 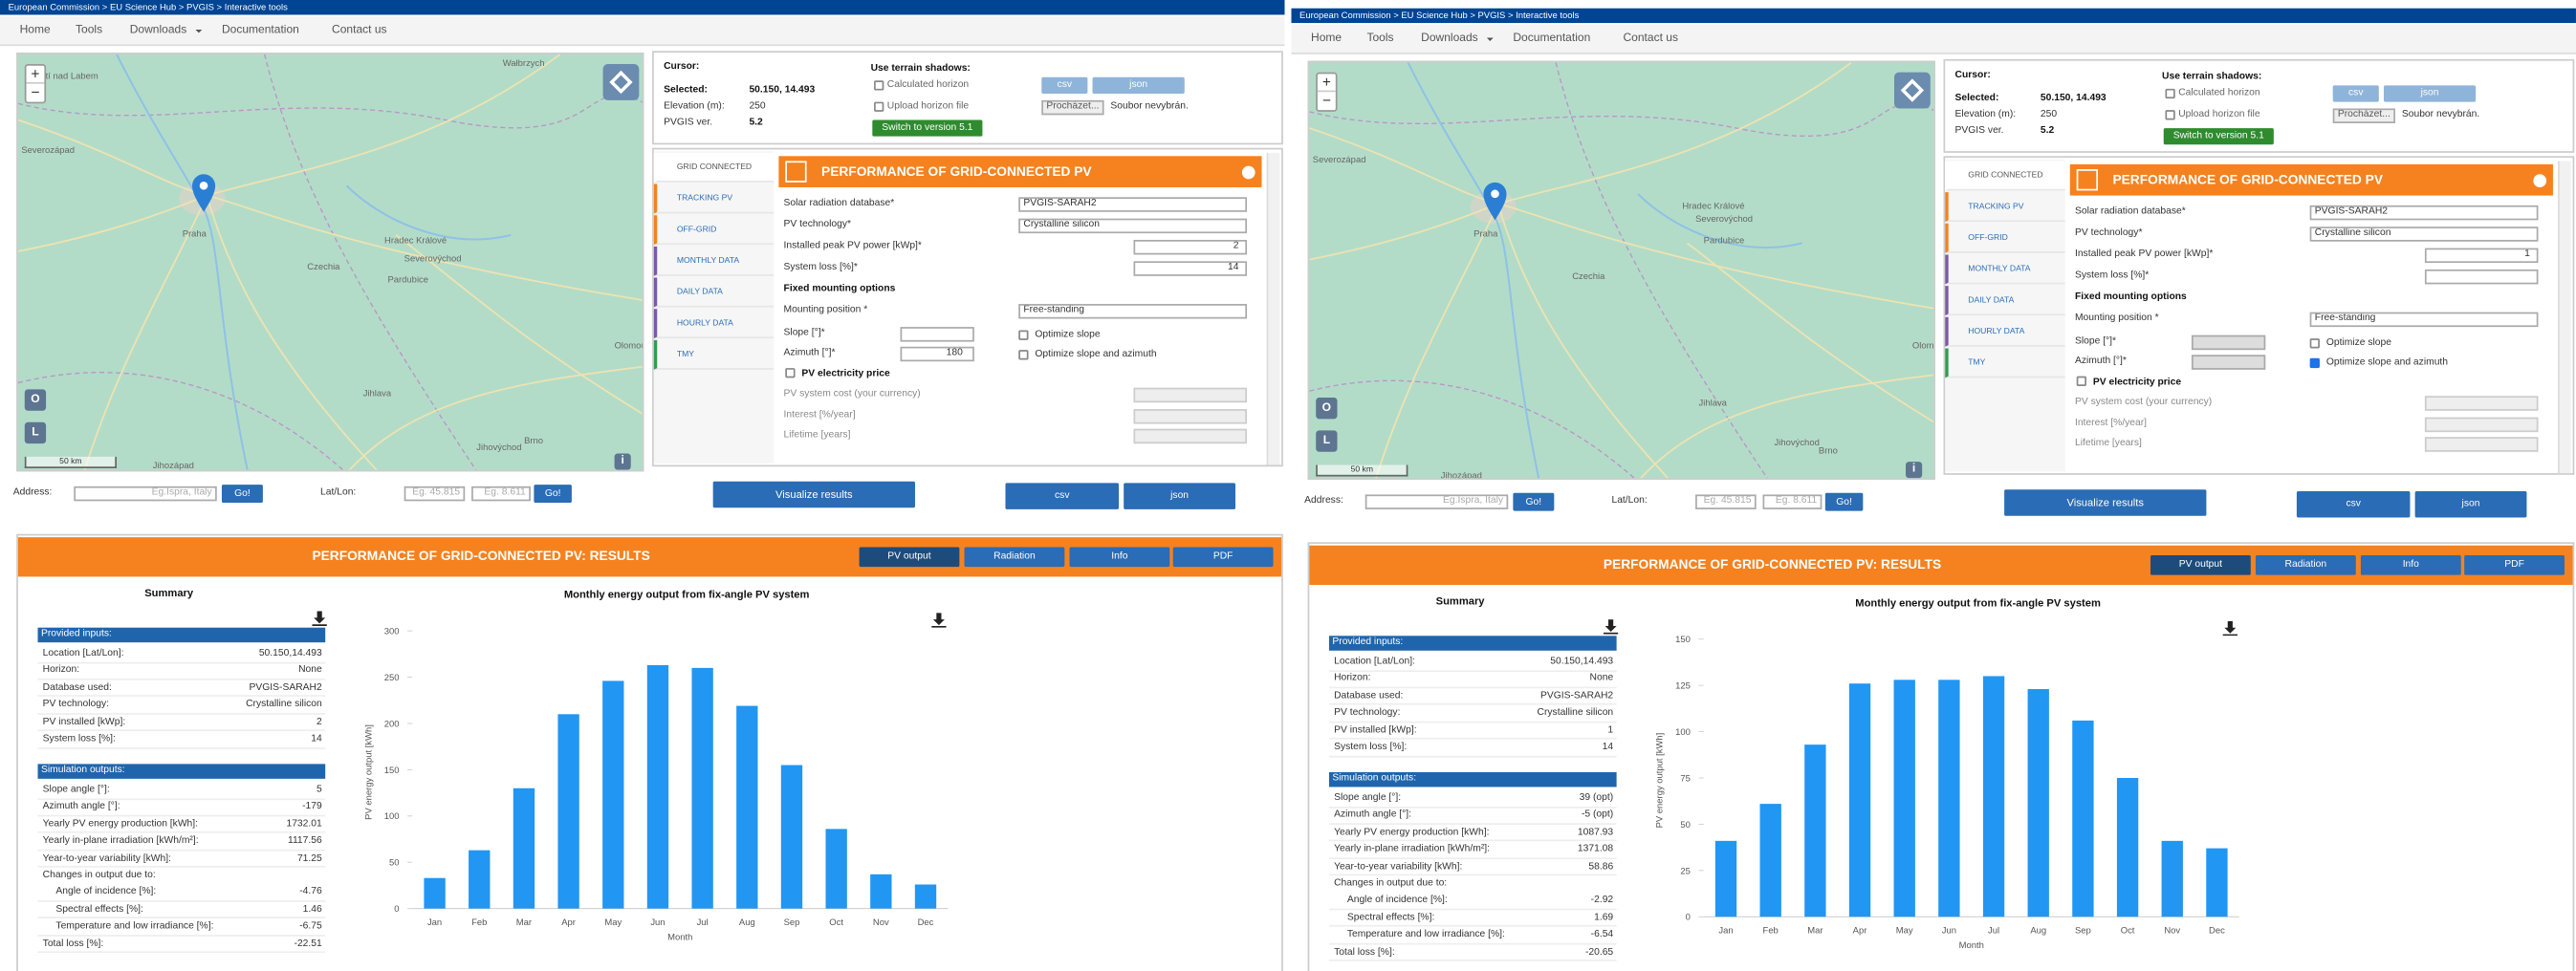 I want to click on input: 2, so click(x=1190, y=247).